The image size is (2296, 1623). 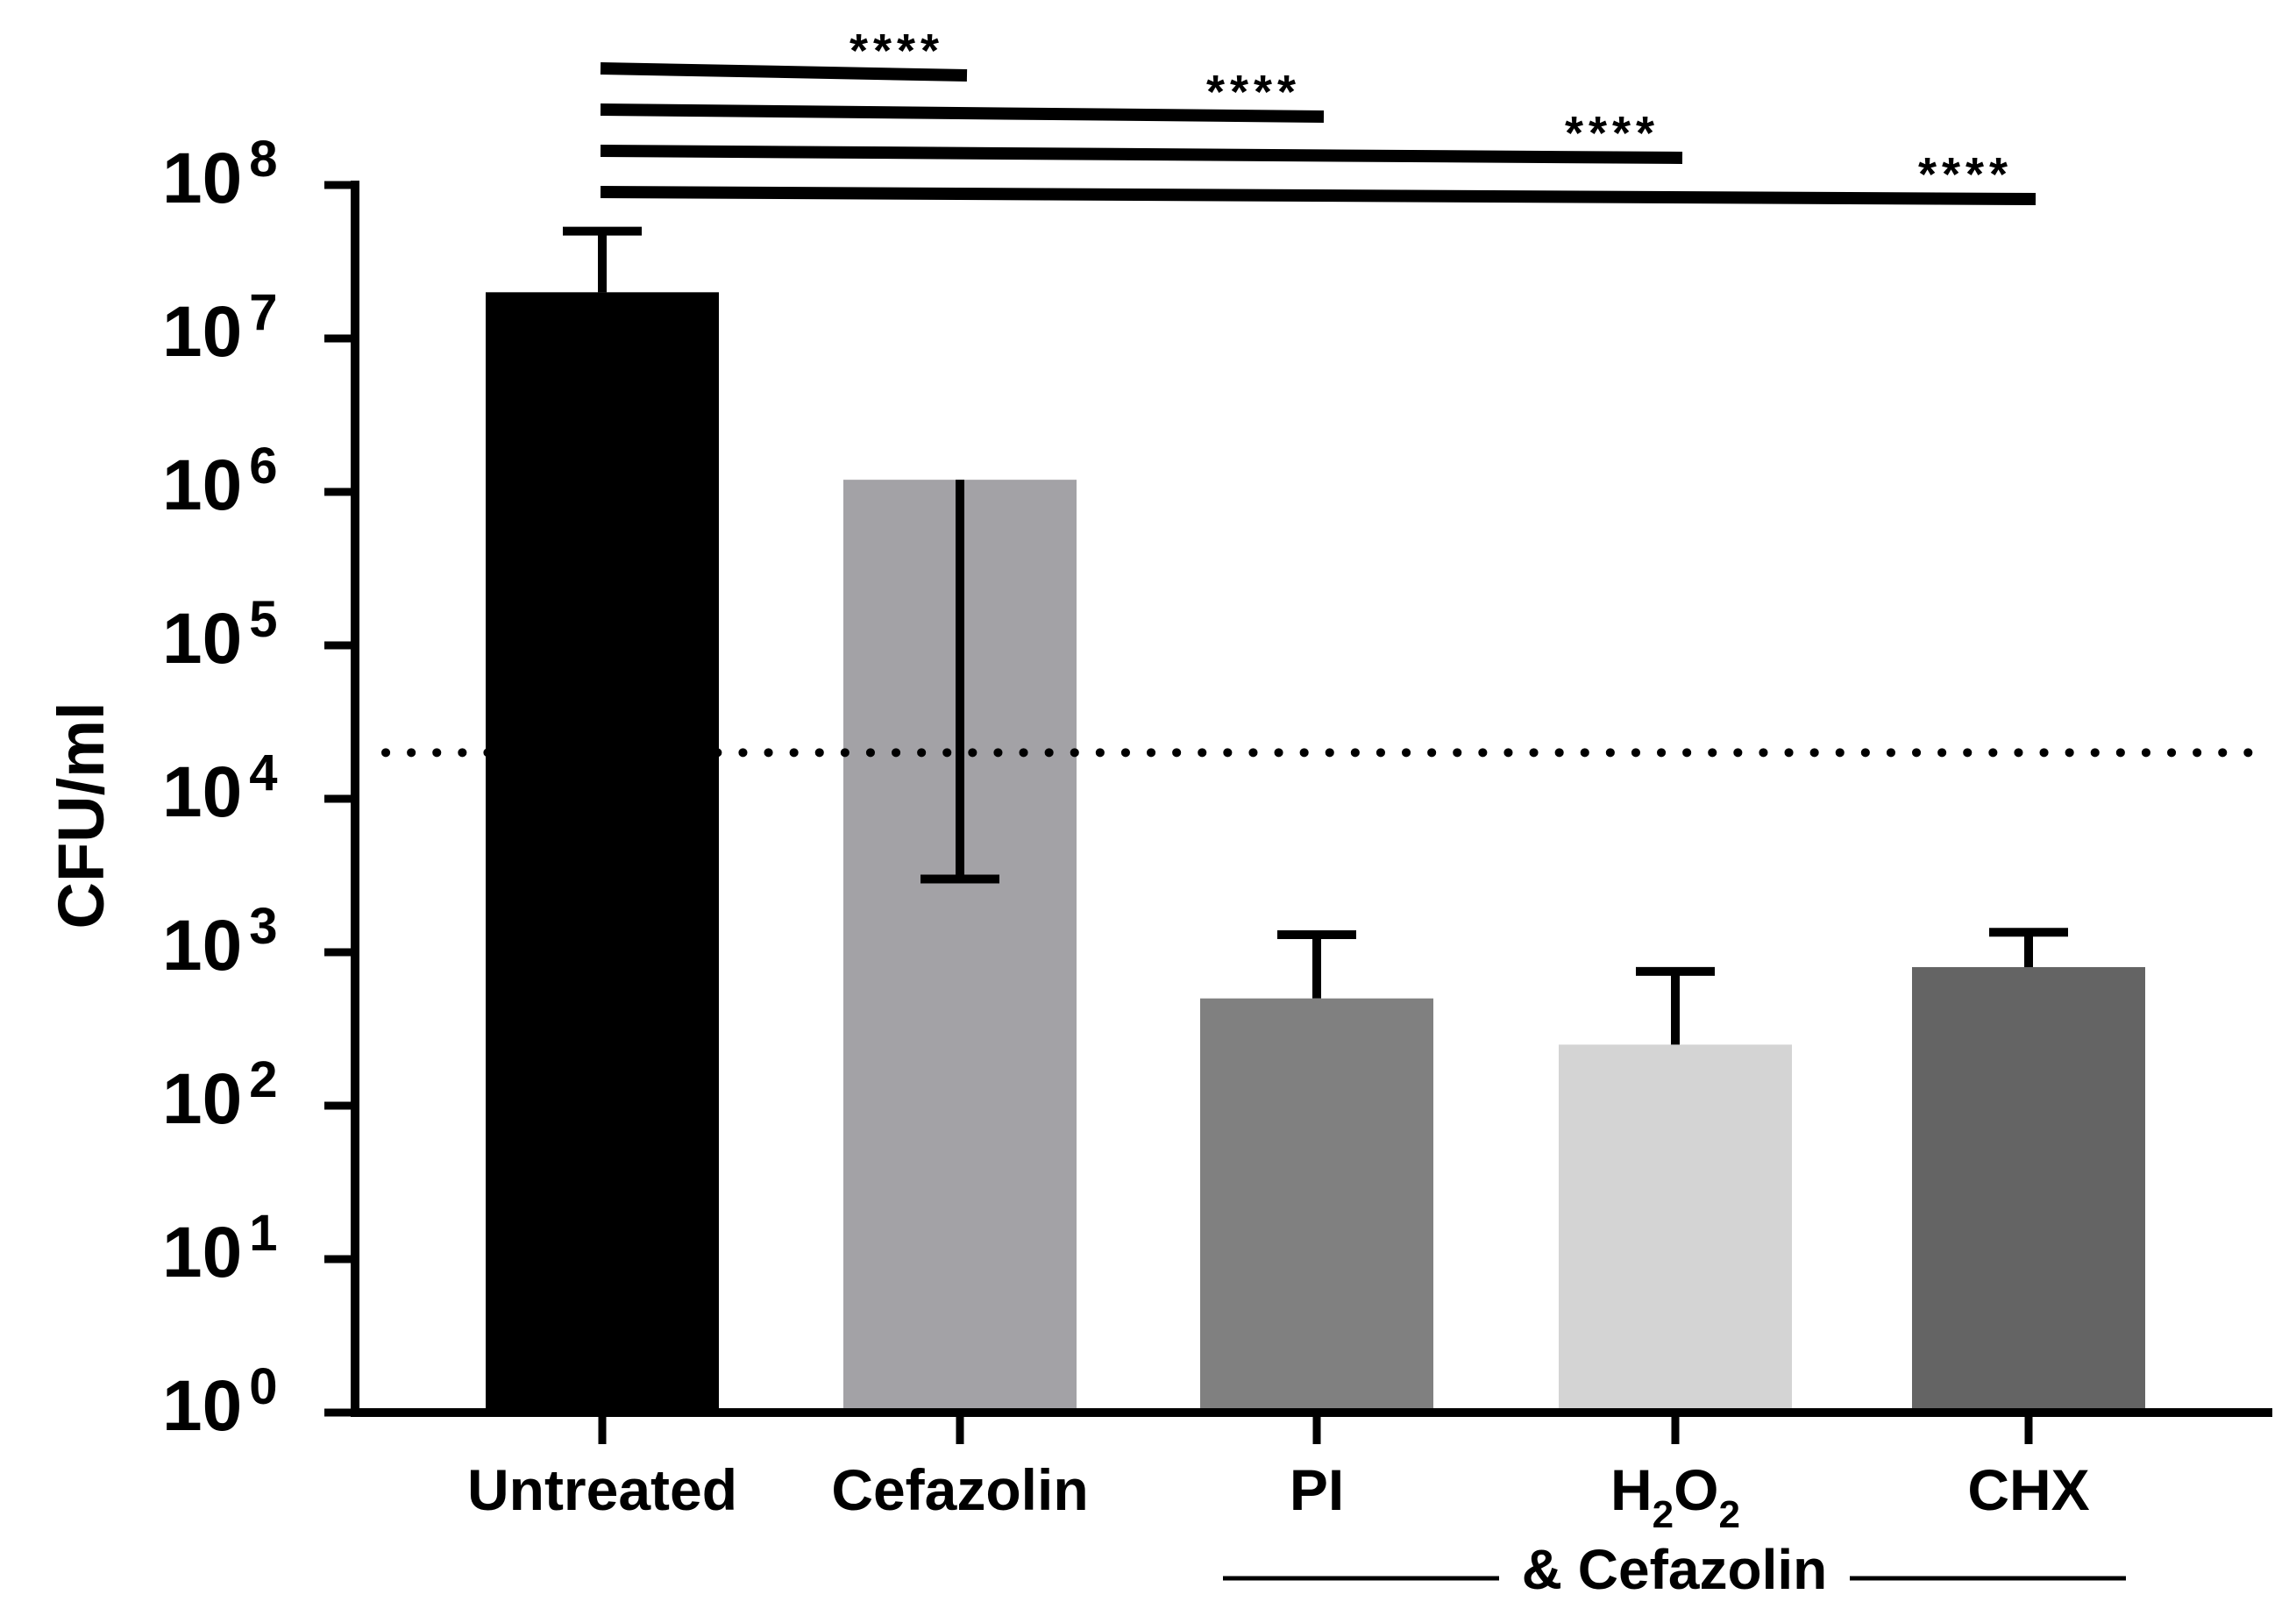 I want to click on y-tick-label: 10 8, so click(x=219, y=174).